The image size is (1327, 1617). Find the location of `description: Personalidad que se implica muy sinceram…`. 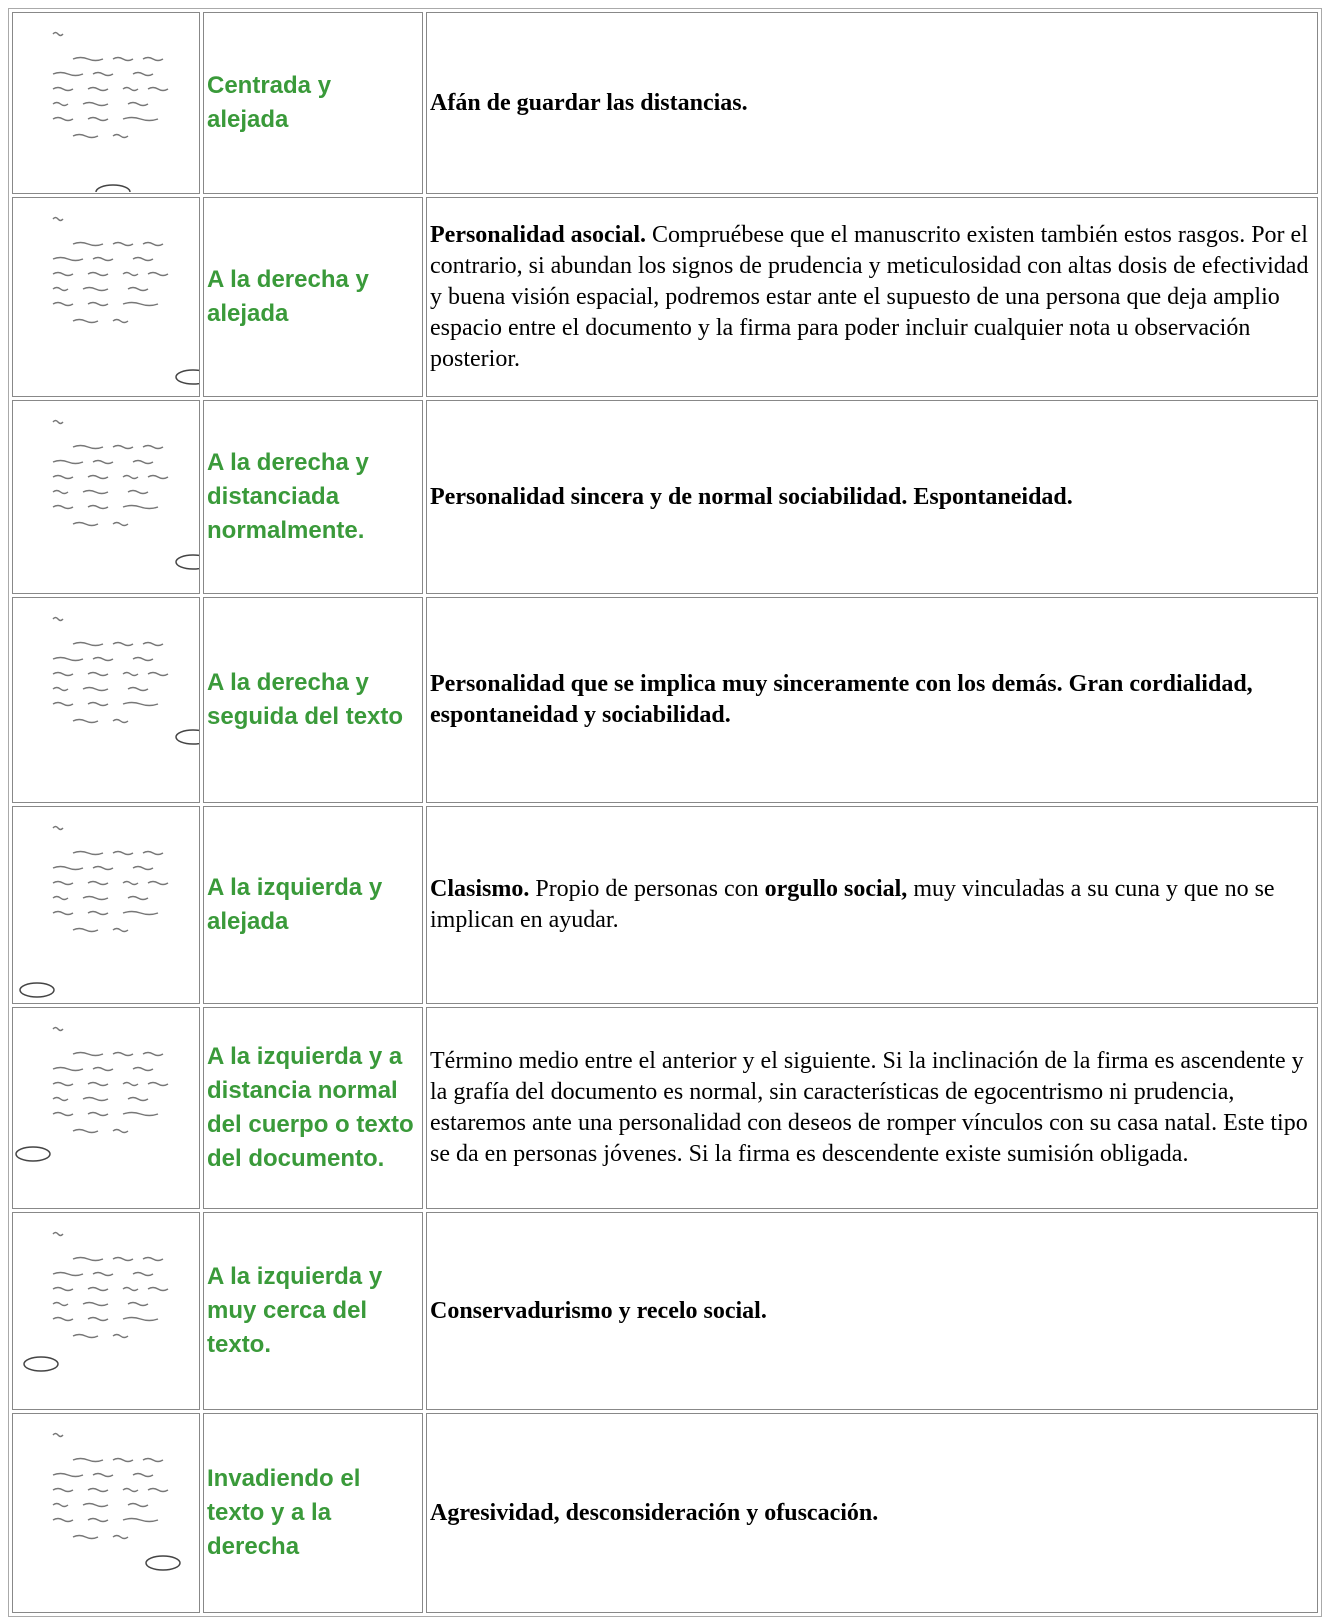

description: Personalidad que se implica muy sinceram… is located at coordinates (872, 700).